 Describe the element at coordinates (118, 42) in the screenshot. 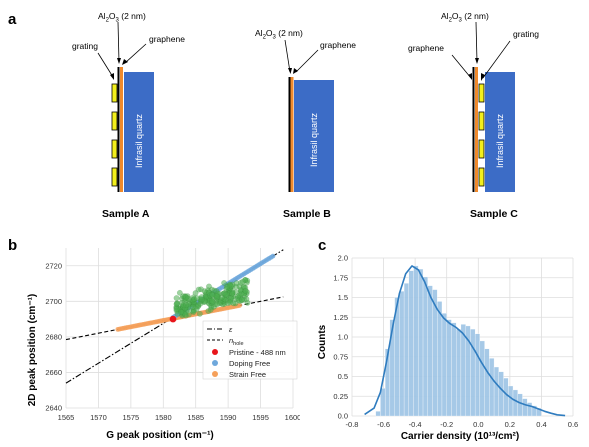

I see `sample-a-al2o3-arrow` at that location.